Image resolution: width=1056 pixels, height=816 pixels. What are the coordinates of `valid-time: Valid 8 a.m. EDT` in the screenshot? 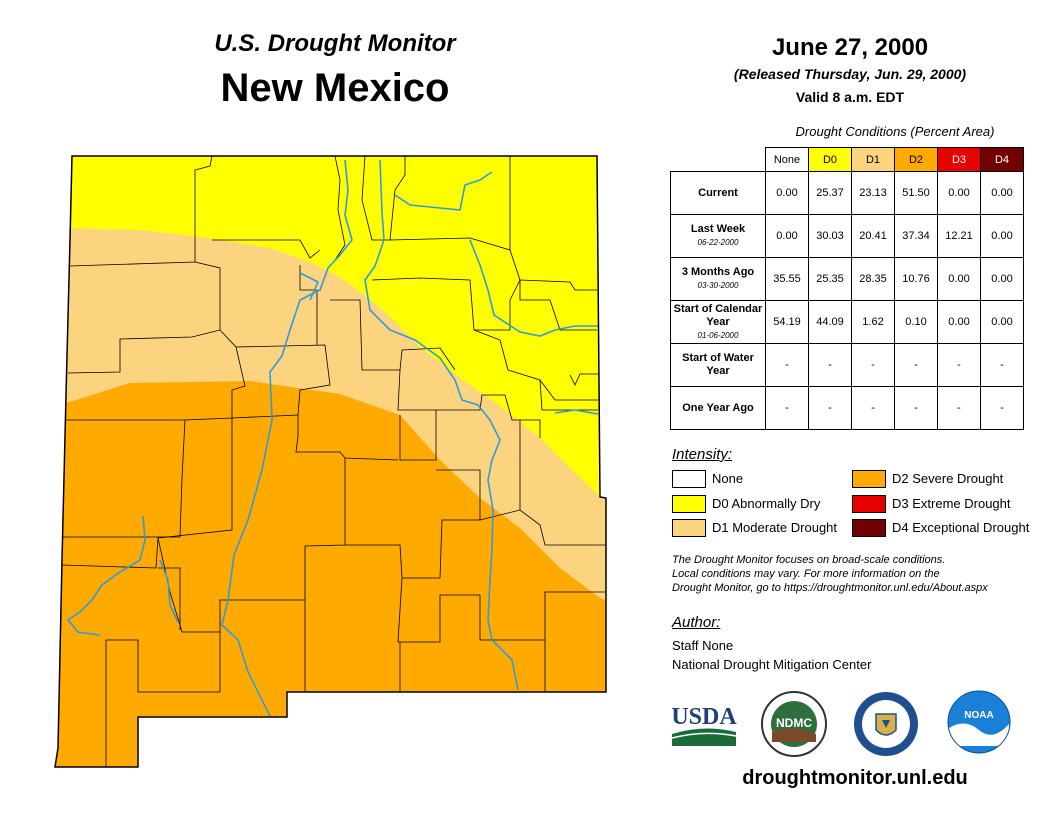 It's located at (850, 97).